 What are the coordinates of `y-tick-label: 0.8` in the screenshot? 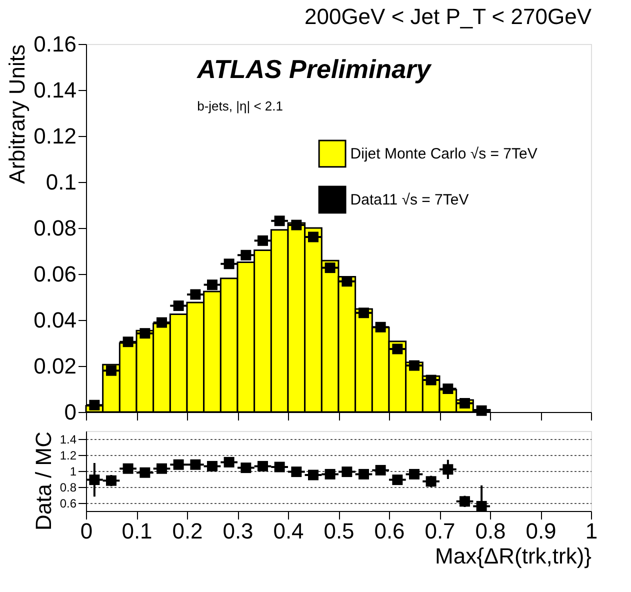 It's located at (68, 487).